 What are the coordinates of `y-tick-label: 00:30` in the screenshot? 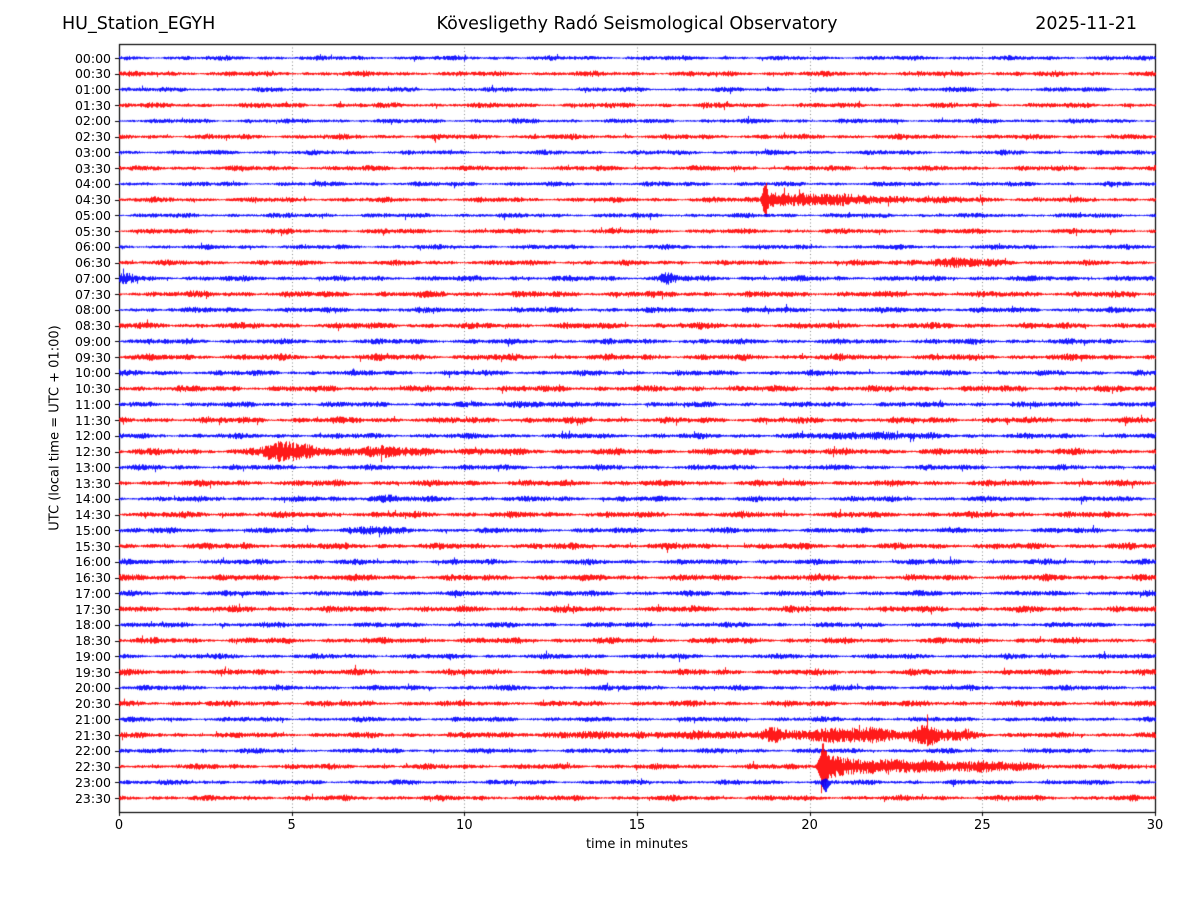 It's located at (92, 74).